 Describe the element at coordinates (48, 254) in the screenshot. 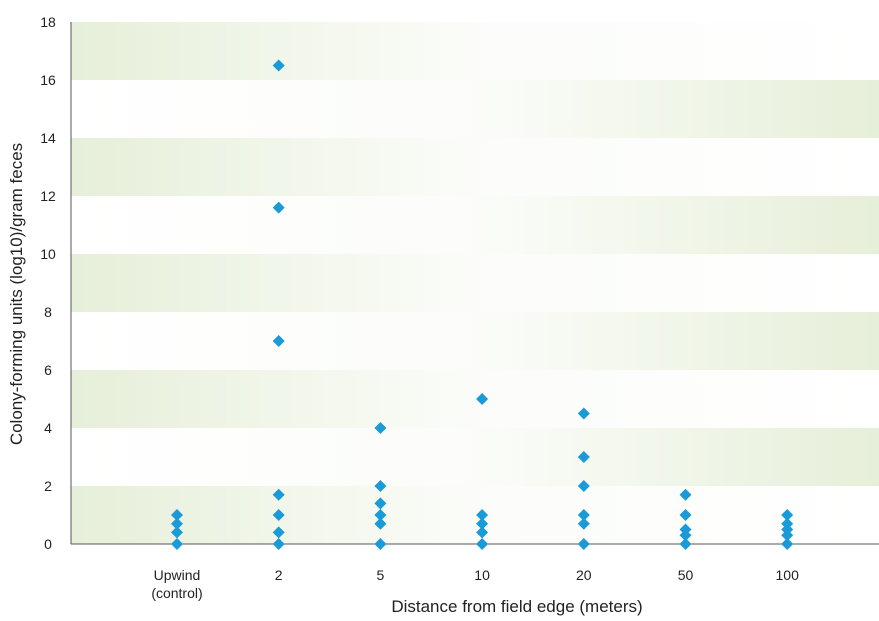

I see `y-tick-label: 10` at that location.